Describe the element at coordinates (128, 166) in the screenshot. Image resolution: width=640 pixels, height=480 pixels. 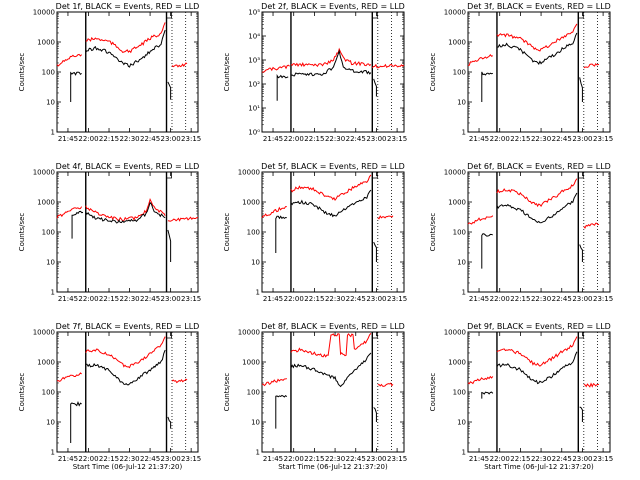
I see `panel-title: Det 4f, BLACK = Events, RED = LLD` at that location.